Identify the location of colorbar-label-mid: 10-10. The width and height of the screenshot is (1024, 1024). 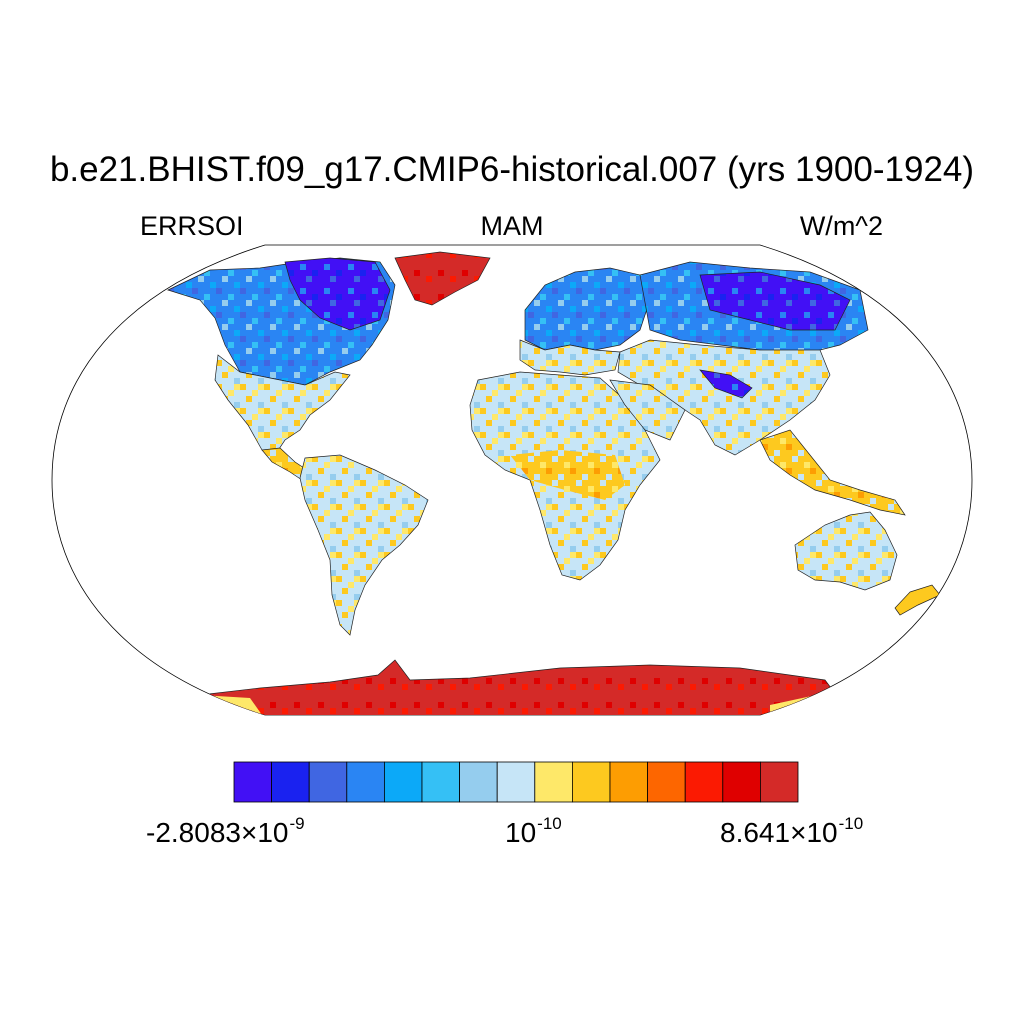
(533, 831).